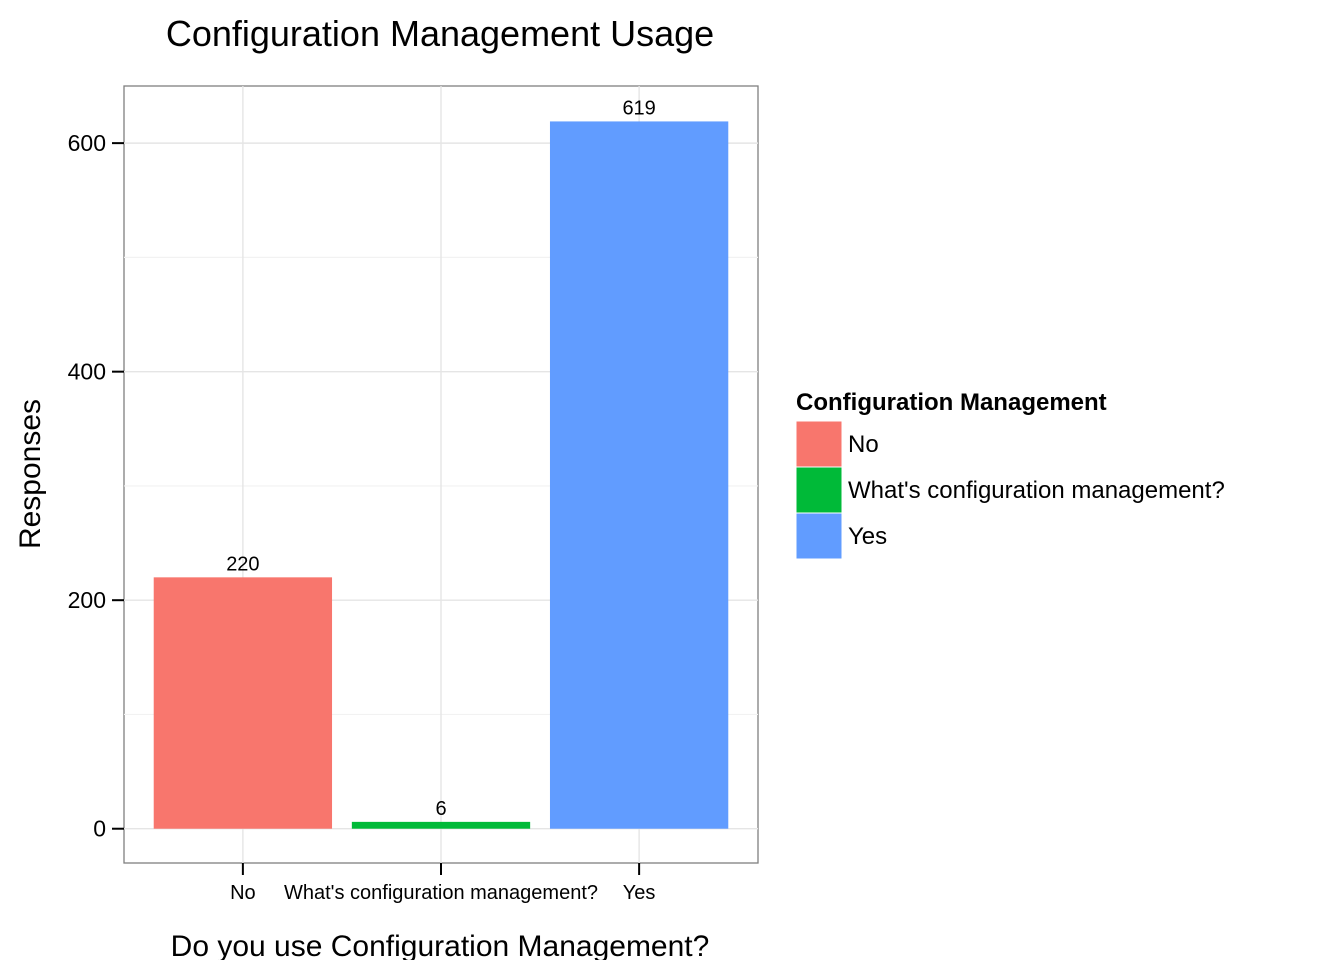  What do you see at coordinates (440, 945) in the screenshot?
I see `x-axis-title: Do you use Configuration Management?` at bounding box center [440, 945].